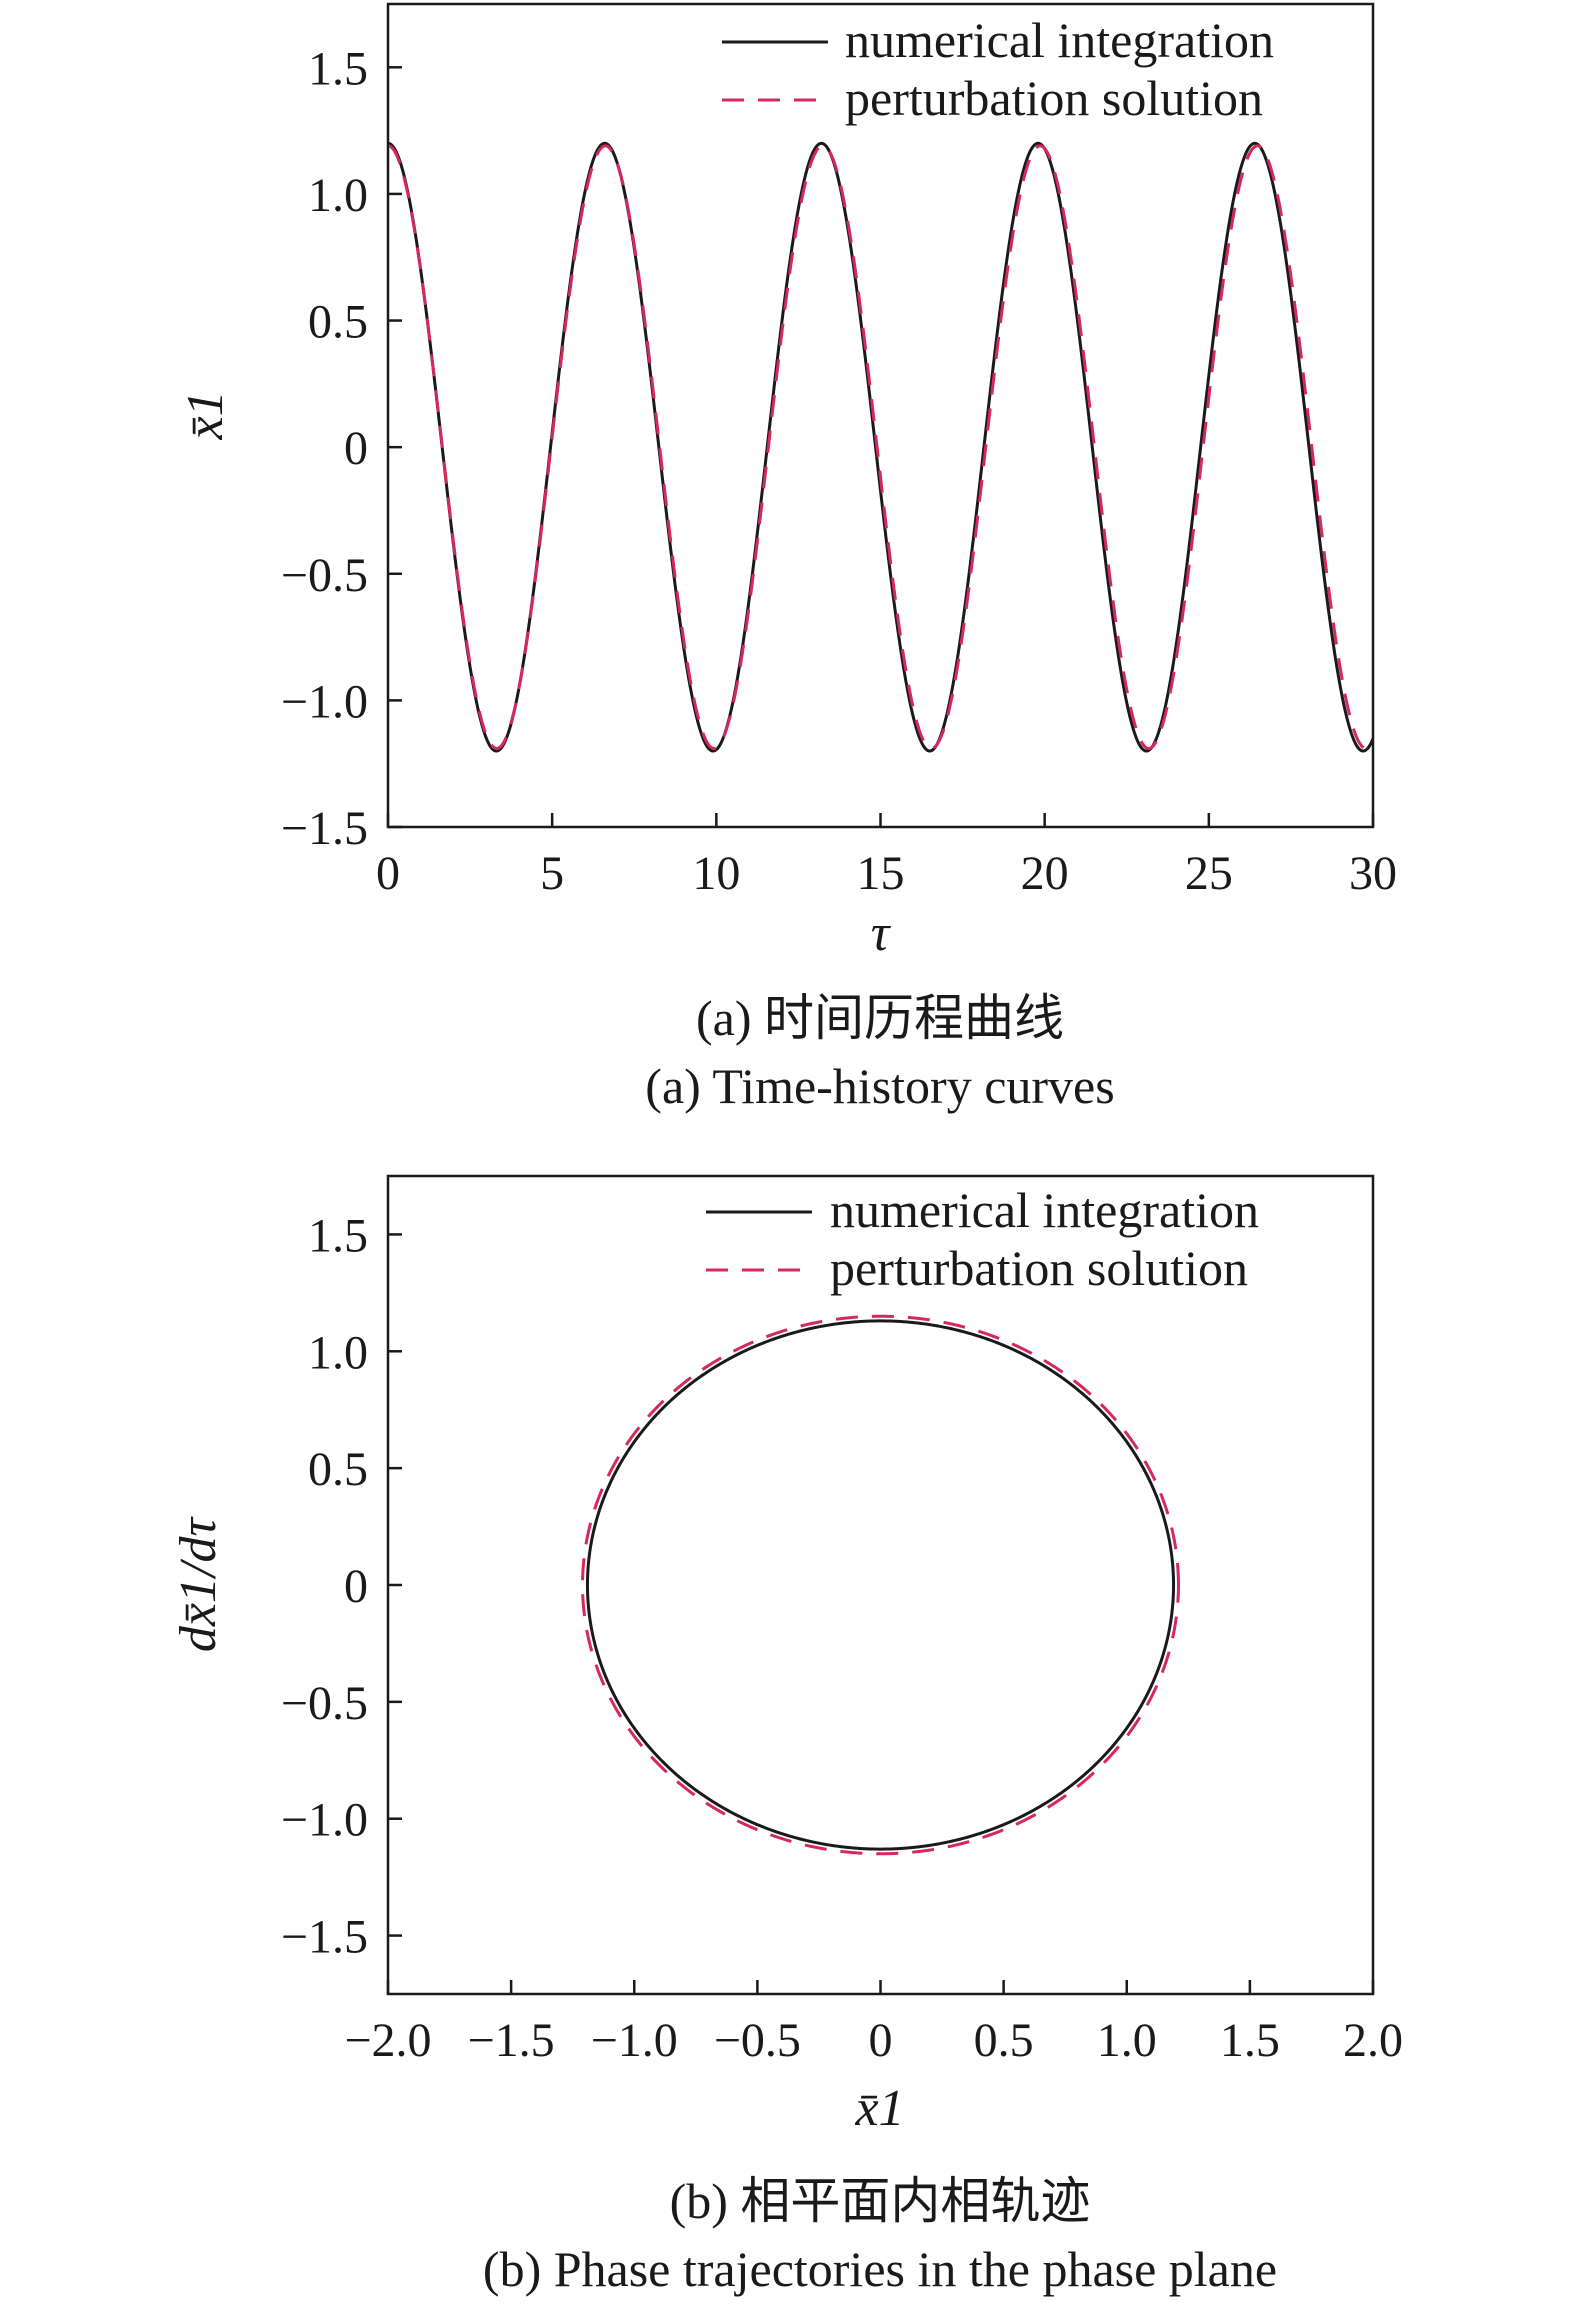 This screenshot has width=1575, height=2311. I want to click on series-line-numerical, so click(880, 1585).